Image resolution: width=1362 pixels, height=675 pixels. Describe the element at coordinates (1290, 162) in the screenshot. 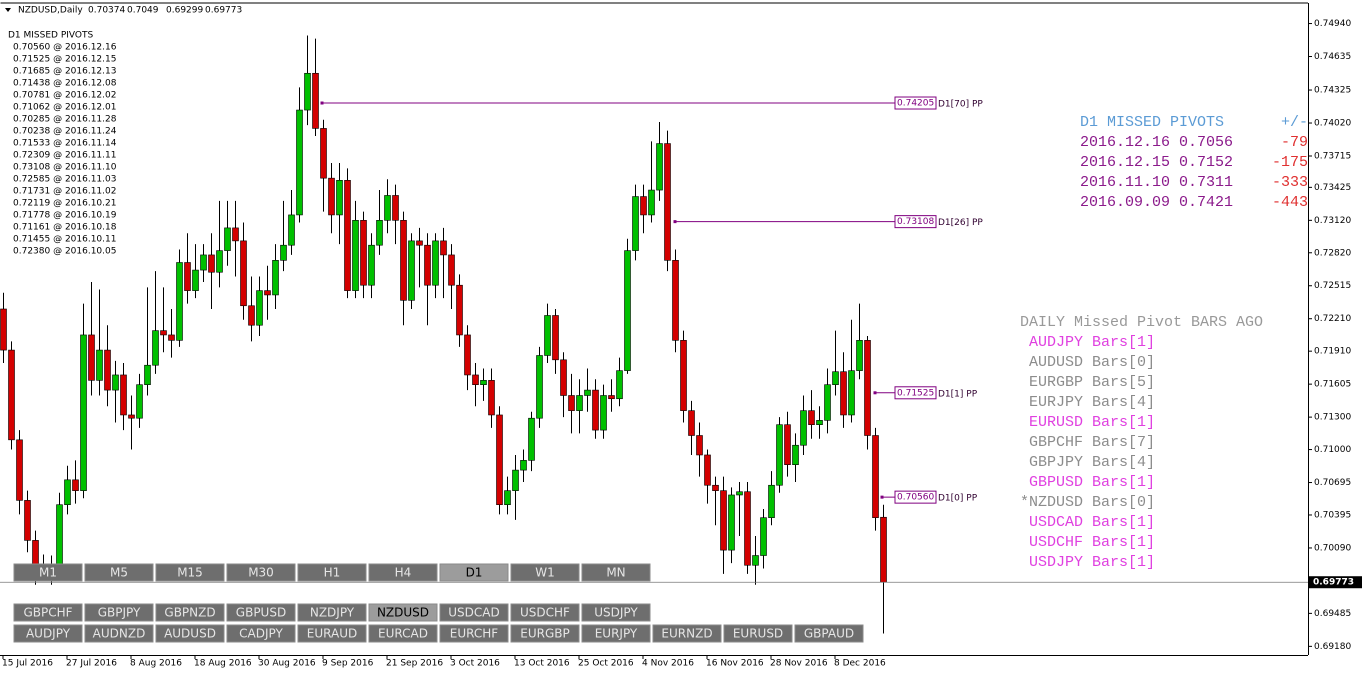

I see `panel-diff: -175` at that location.